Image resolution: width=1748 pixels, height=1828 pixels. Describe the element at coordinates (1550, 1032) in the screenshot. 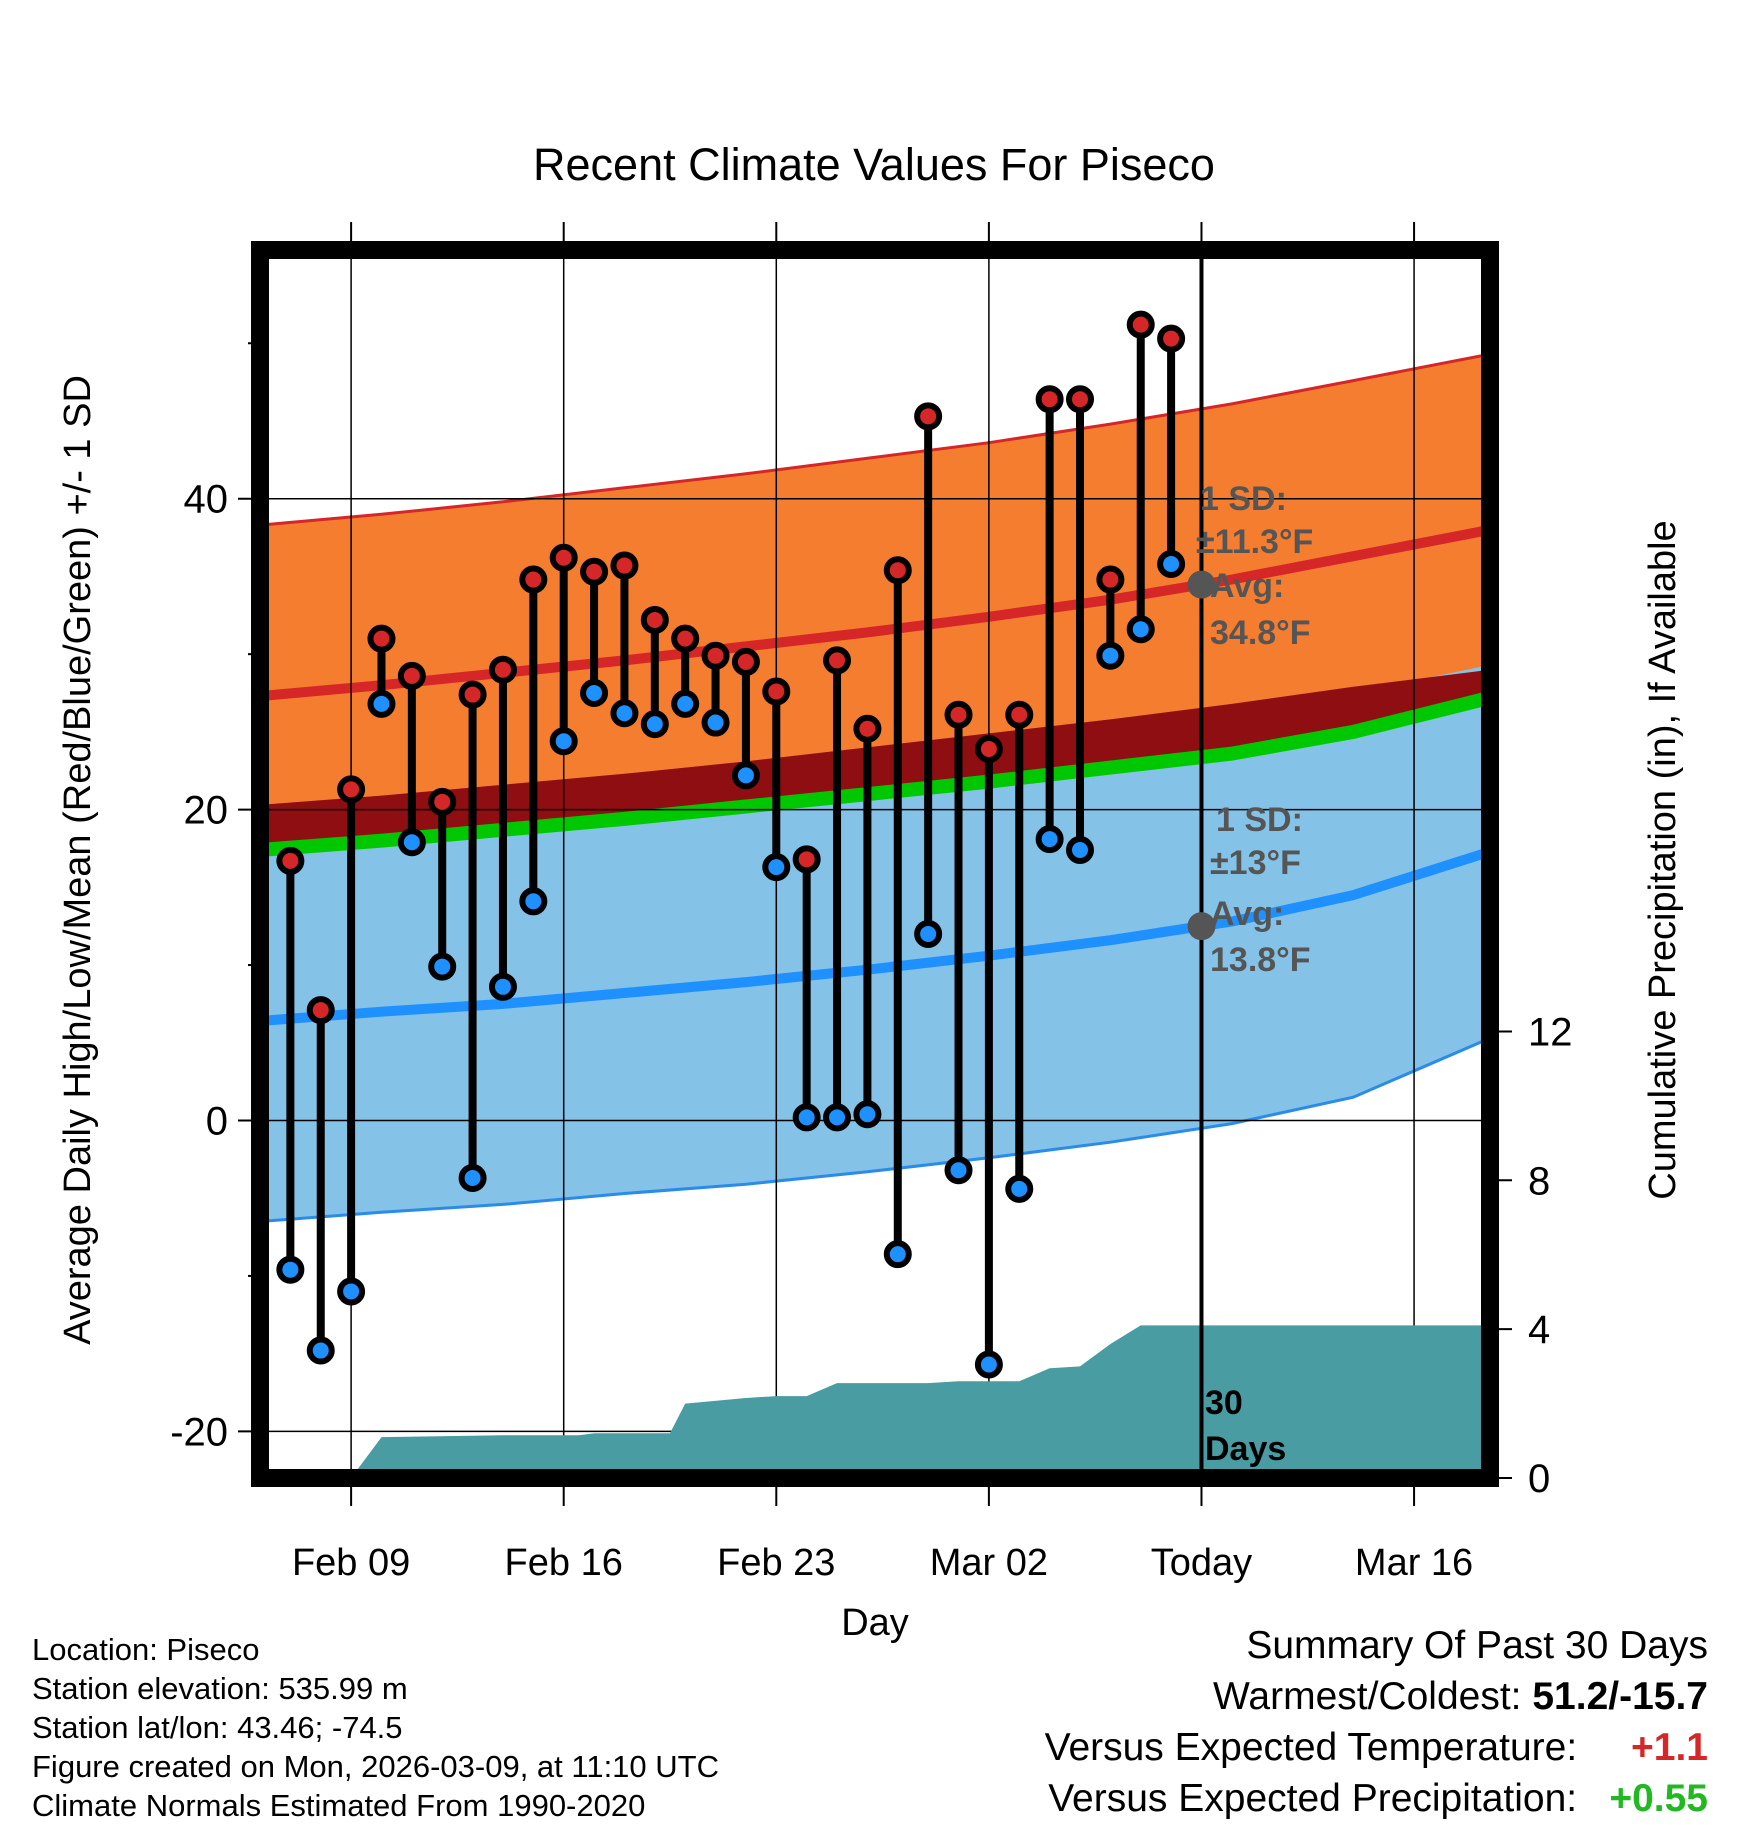

I see `y-right-tick-label: 12` at that location.